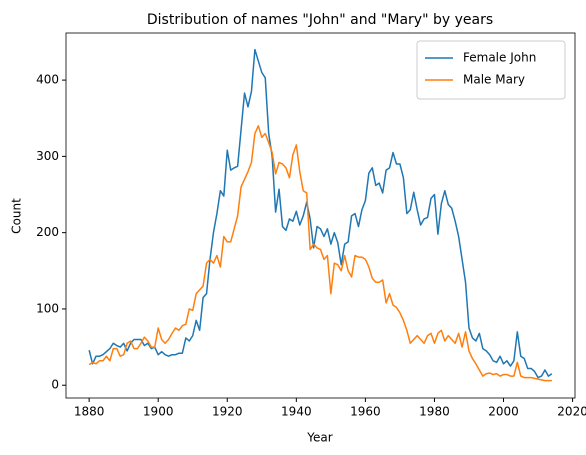 This screenshot has height=455, width=586. I want to click on y-tick-label: 400, so click(47, 80).